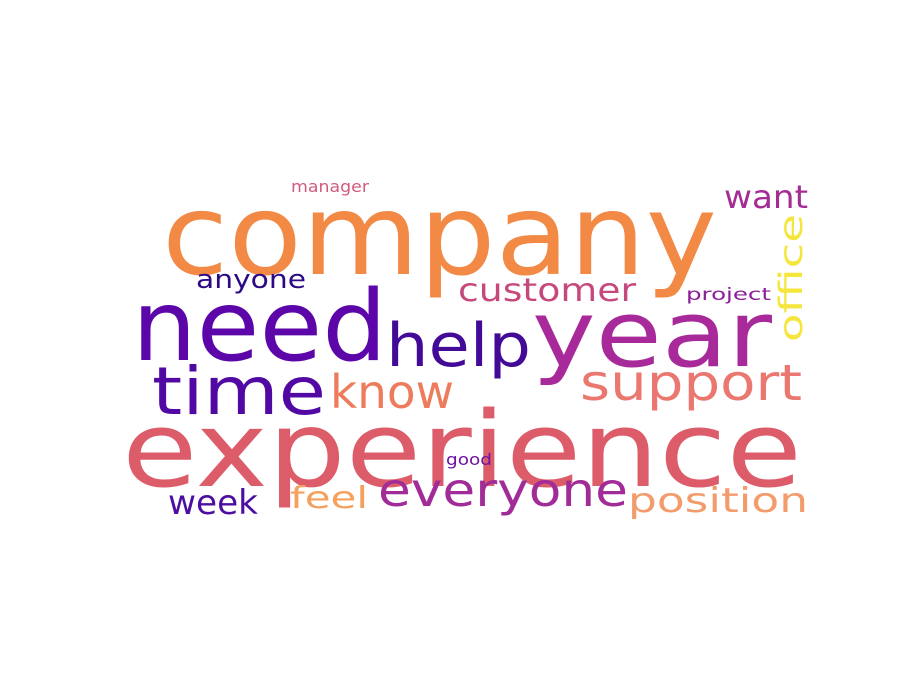  What do you see at coordinates (259, 327) in the screenshot?
I see `word-need: need` at bounding box center [259, 327].